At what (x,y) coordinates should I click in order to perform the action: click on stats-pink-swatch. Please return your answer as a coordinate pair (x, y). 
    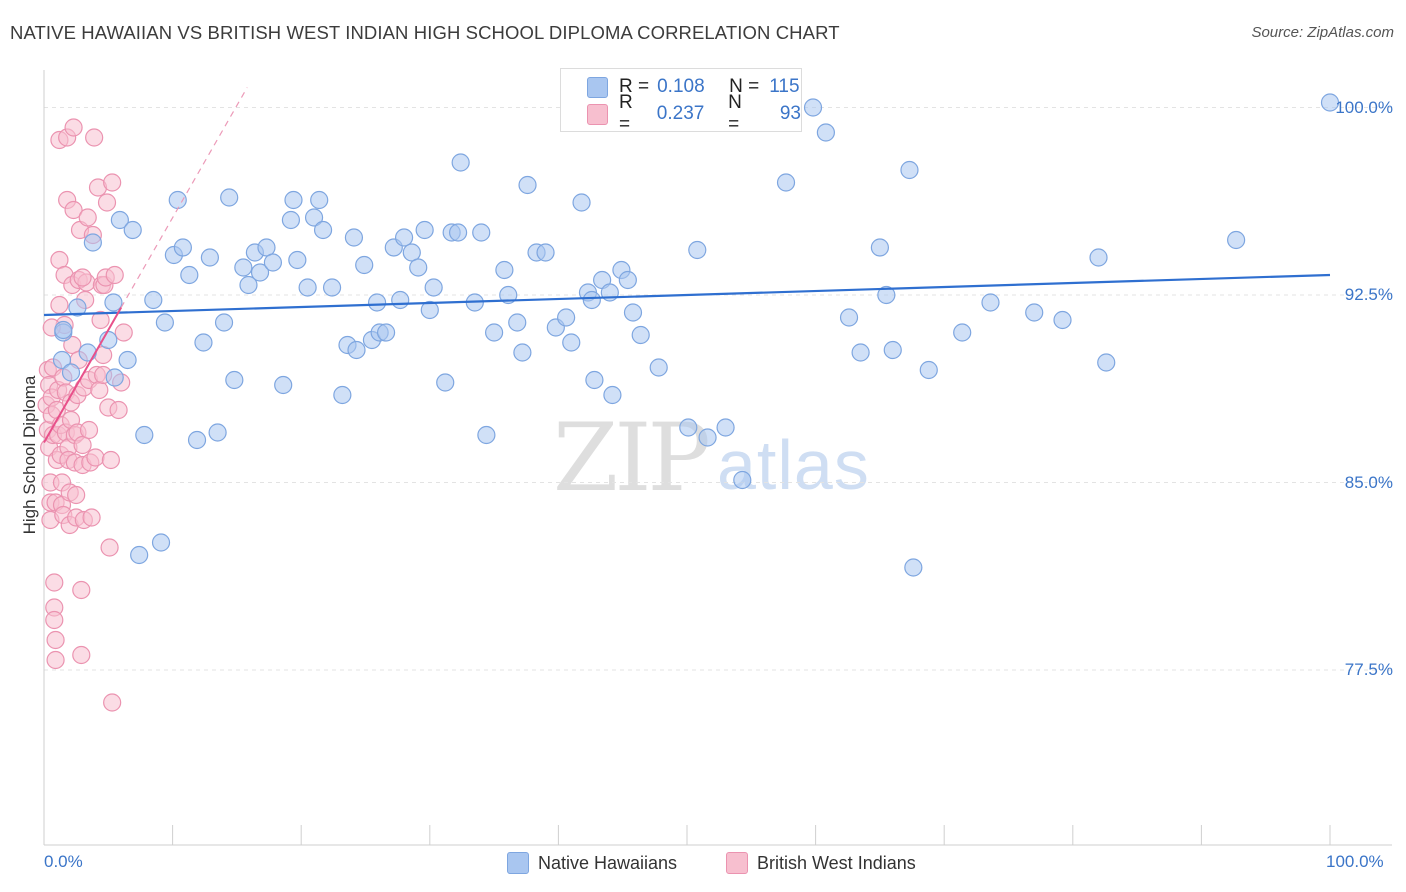
    Looking at the image, I should click on (597, 114).